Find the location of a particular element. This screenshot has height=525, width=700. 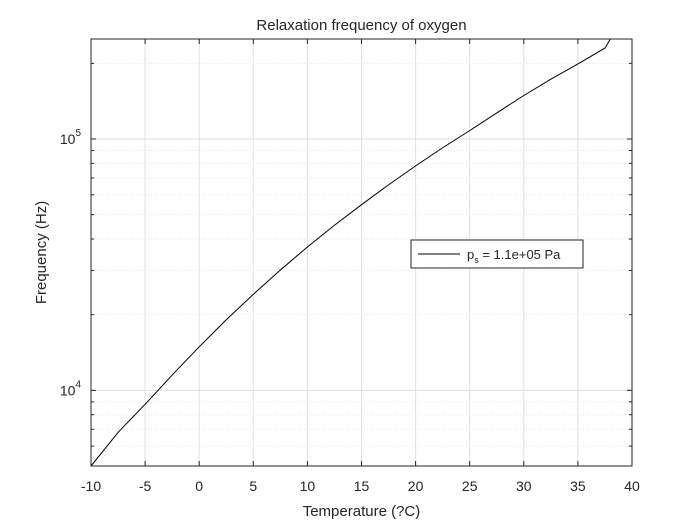

y-axis-label: Frequency (Hz) is located at coordinates (41, 252).